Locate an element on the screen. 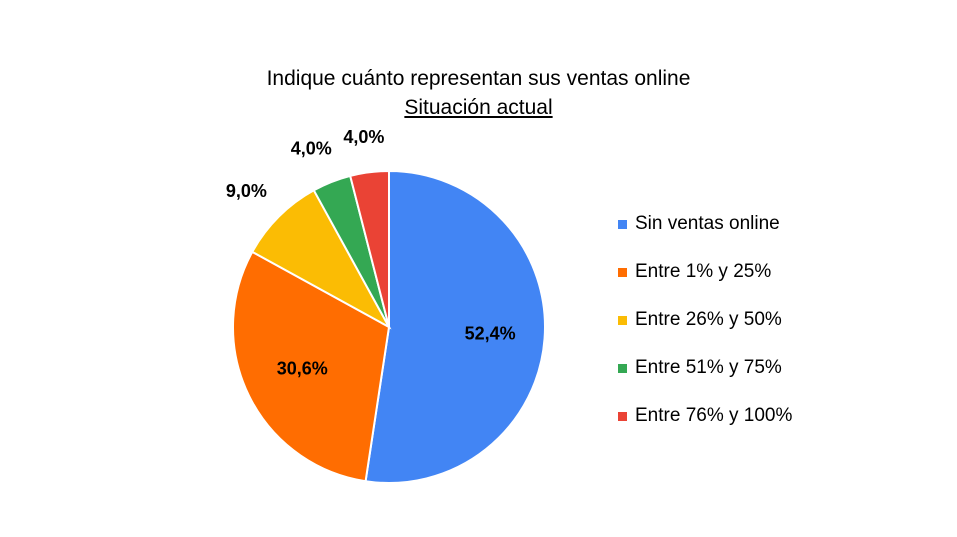 The height and width of the screenshot is (537, 957). legend-label: Entre 76% y 100% is located at coordinates (714, 415).